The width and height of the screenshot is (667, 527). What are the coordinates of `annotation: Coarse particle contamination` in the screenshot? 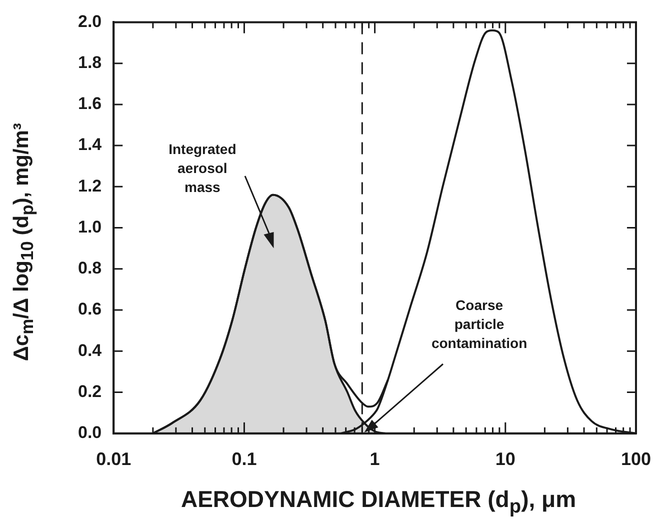 It's located at (479, 324).